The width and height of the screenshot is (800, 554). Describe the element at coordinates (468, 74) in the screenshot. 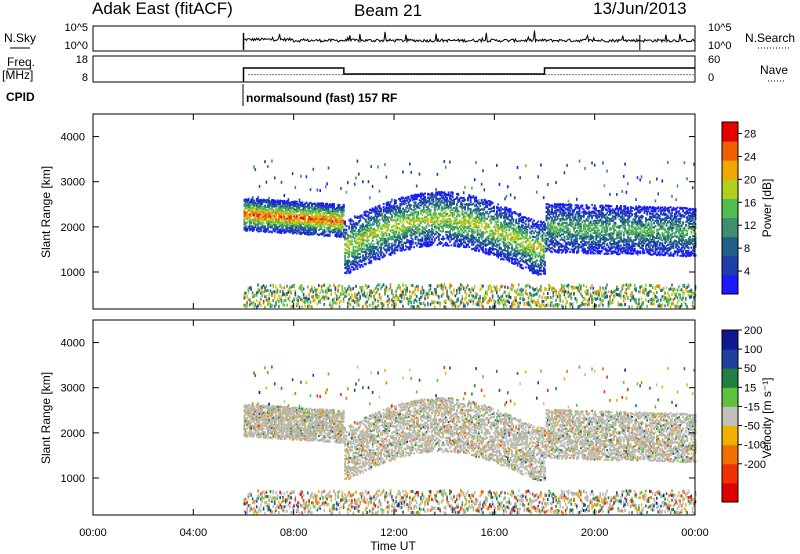

I see `freq-trace` at that location.